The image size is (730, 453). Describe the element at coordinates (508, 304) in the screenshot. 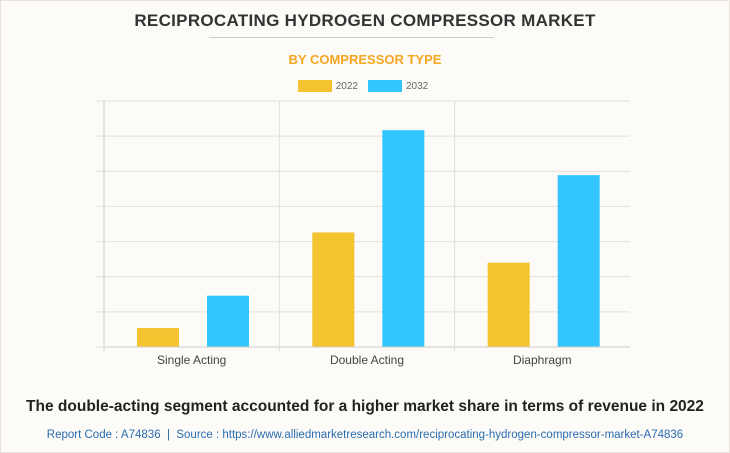

I see `bar-2022-diaphragm` at that location.